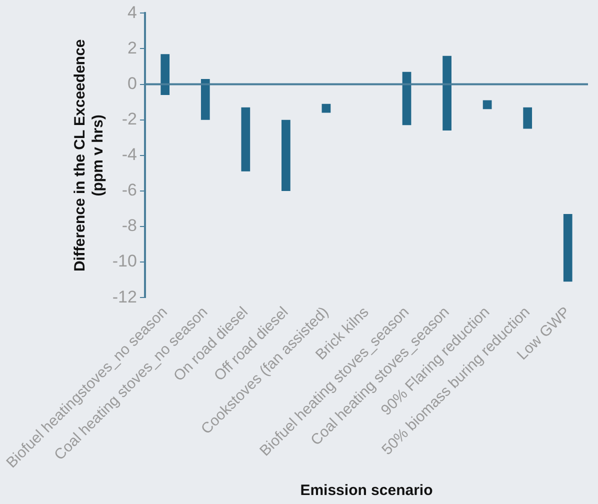 Image resolution: width=598 pixels, height=504 pixels. I want to click on y-tick-label: -12, so click(124, 296).